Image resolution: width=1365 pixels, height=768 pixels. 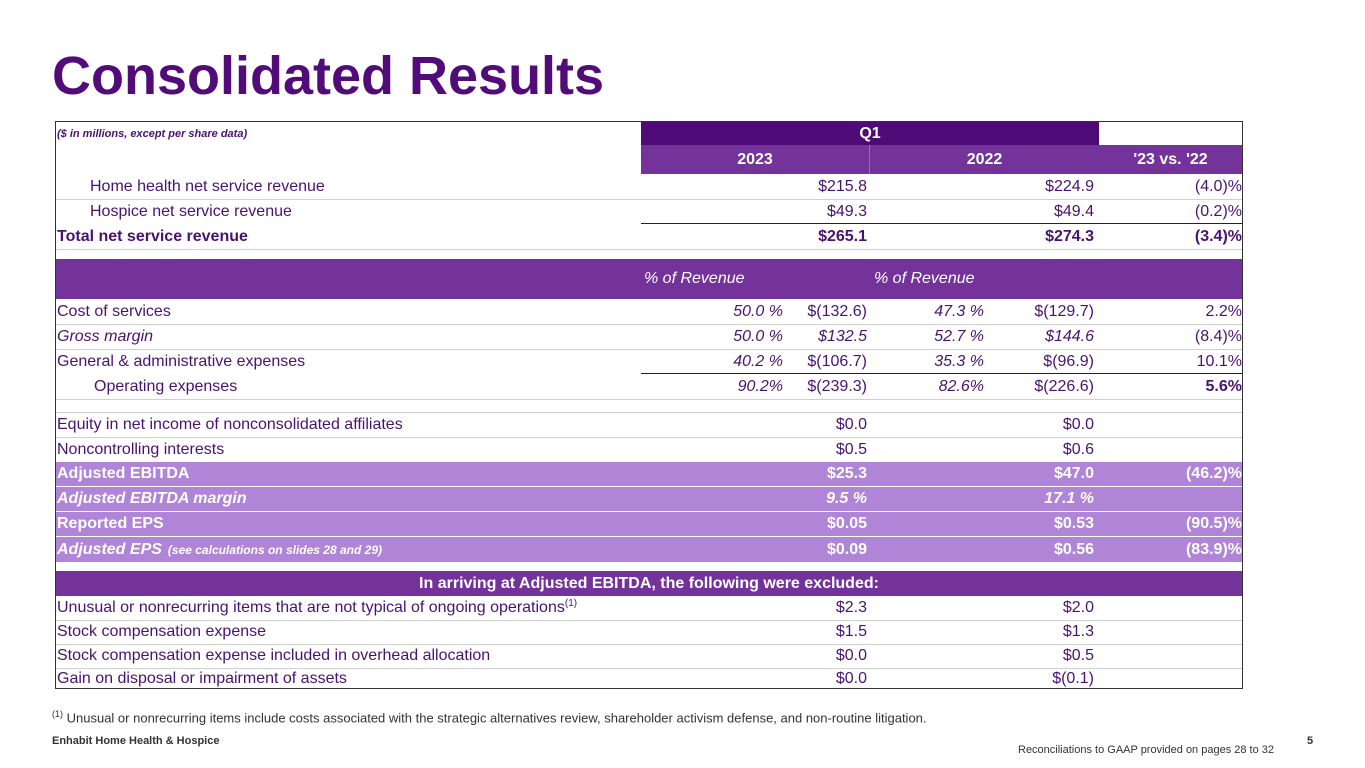 What do you see at coordinates (959, 311) in the screenshot?
I see `pct-2022: 47.3 %` at bounding box center [959, 311].